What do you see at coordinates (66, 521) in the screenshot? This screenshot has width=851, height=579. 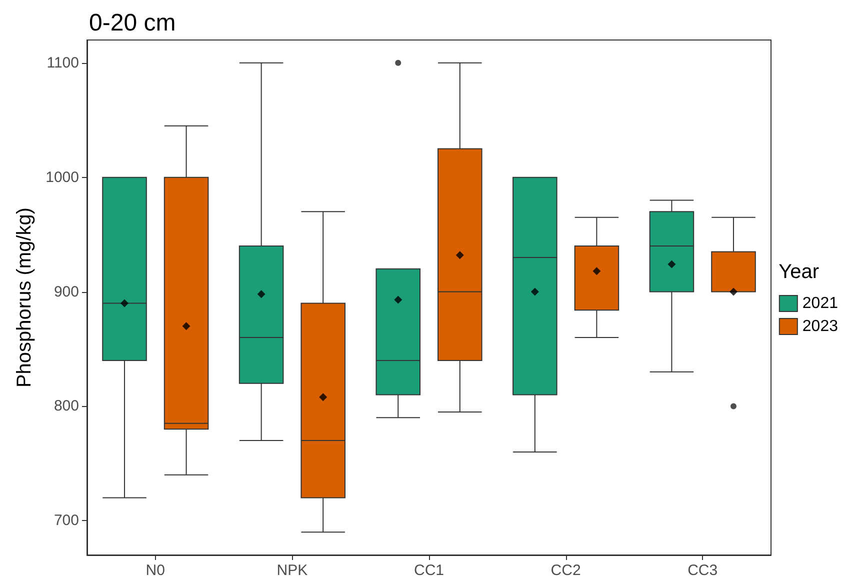 I see `y-tick-label: 700` at bounding box center [66, 521].